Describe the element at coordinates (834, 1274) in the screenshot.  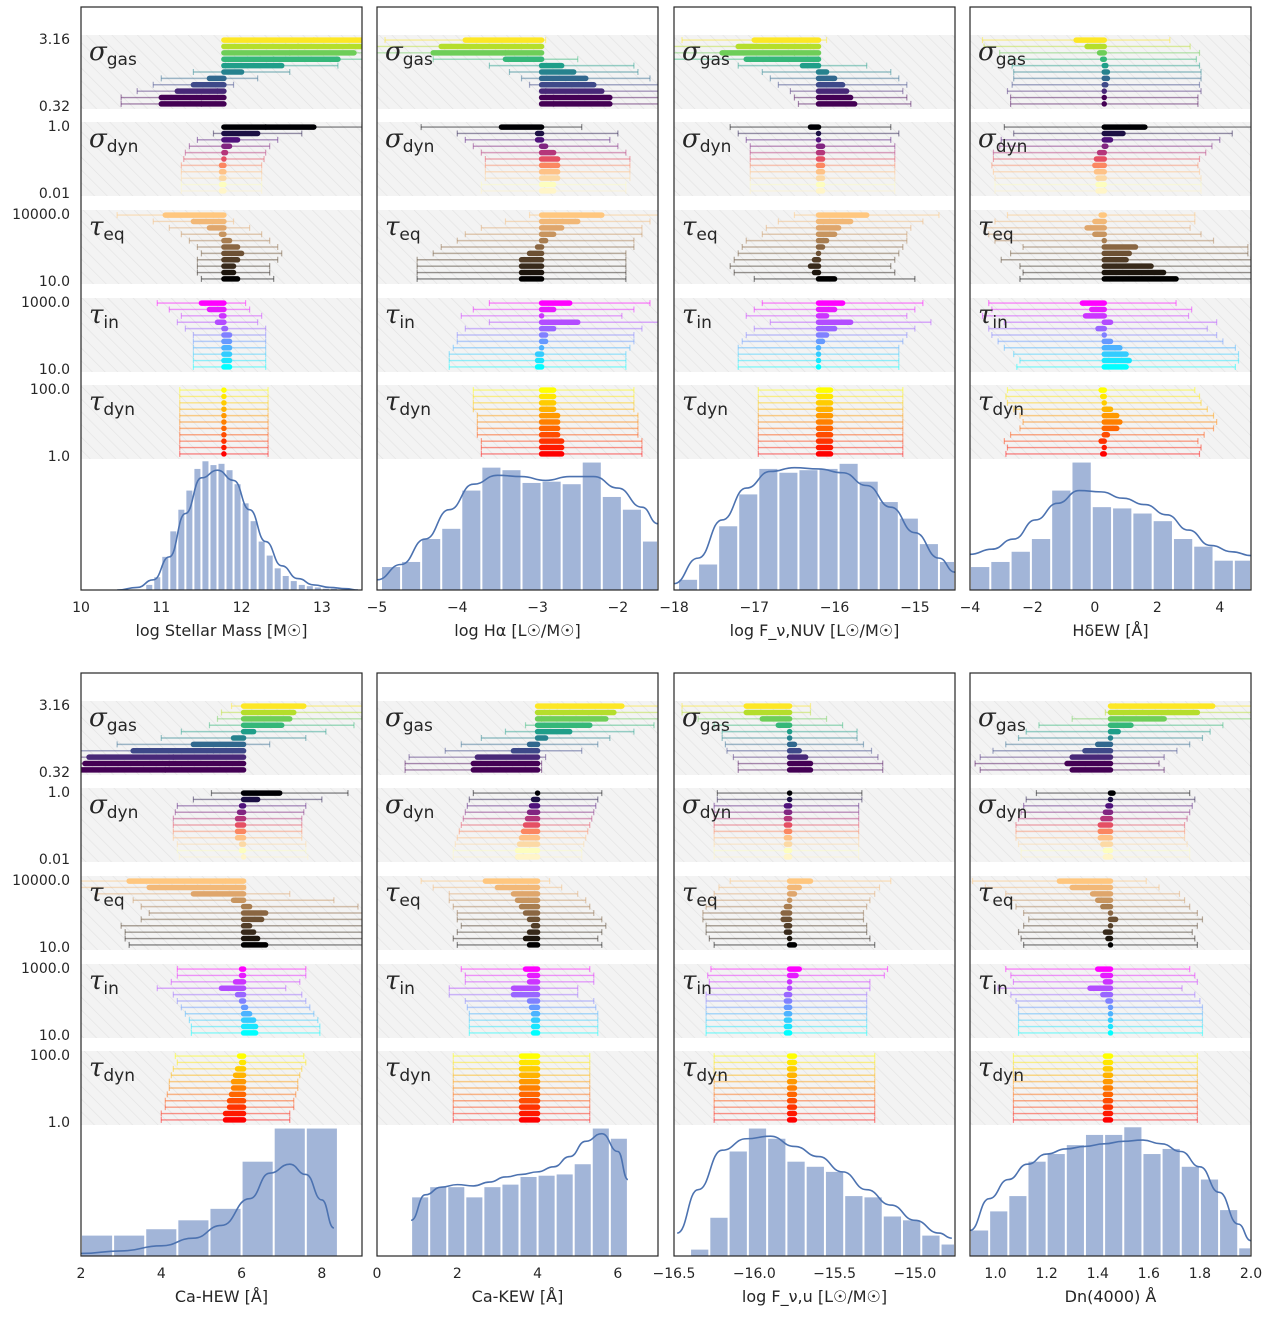
I see `xtick-label: −15.5` at that location.